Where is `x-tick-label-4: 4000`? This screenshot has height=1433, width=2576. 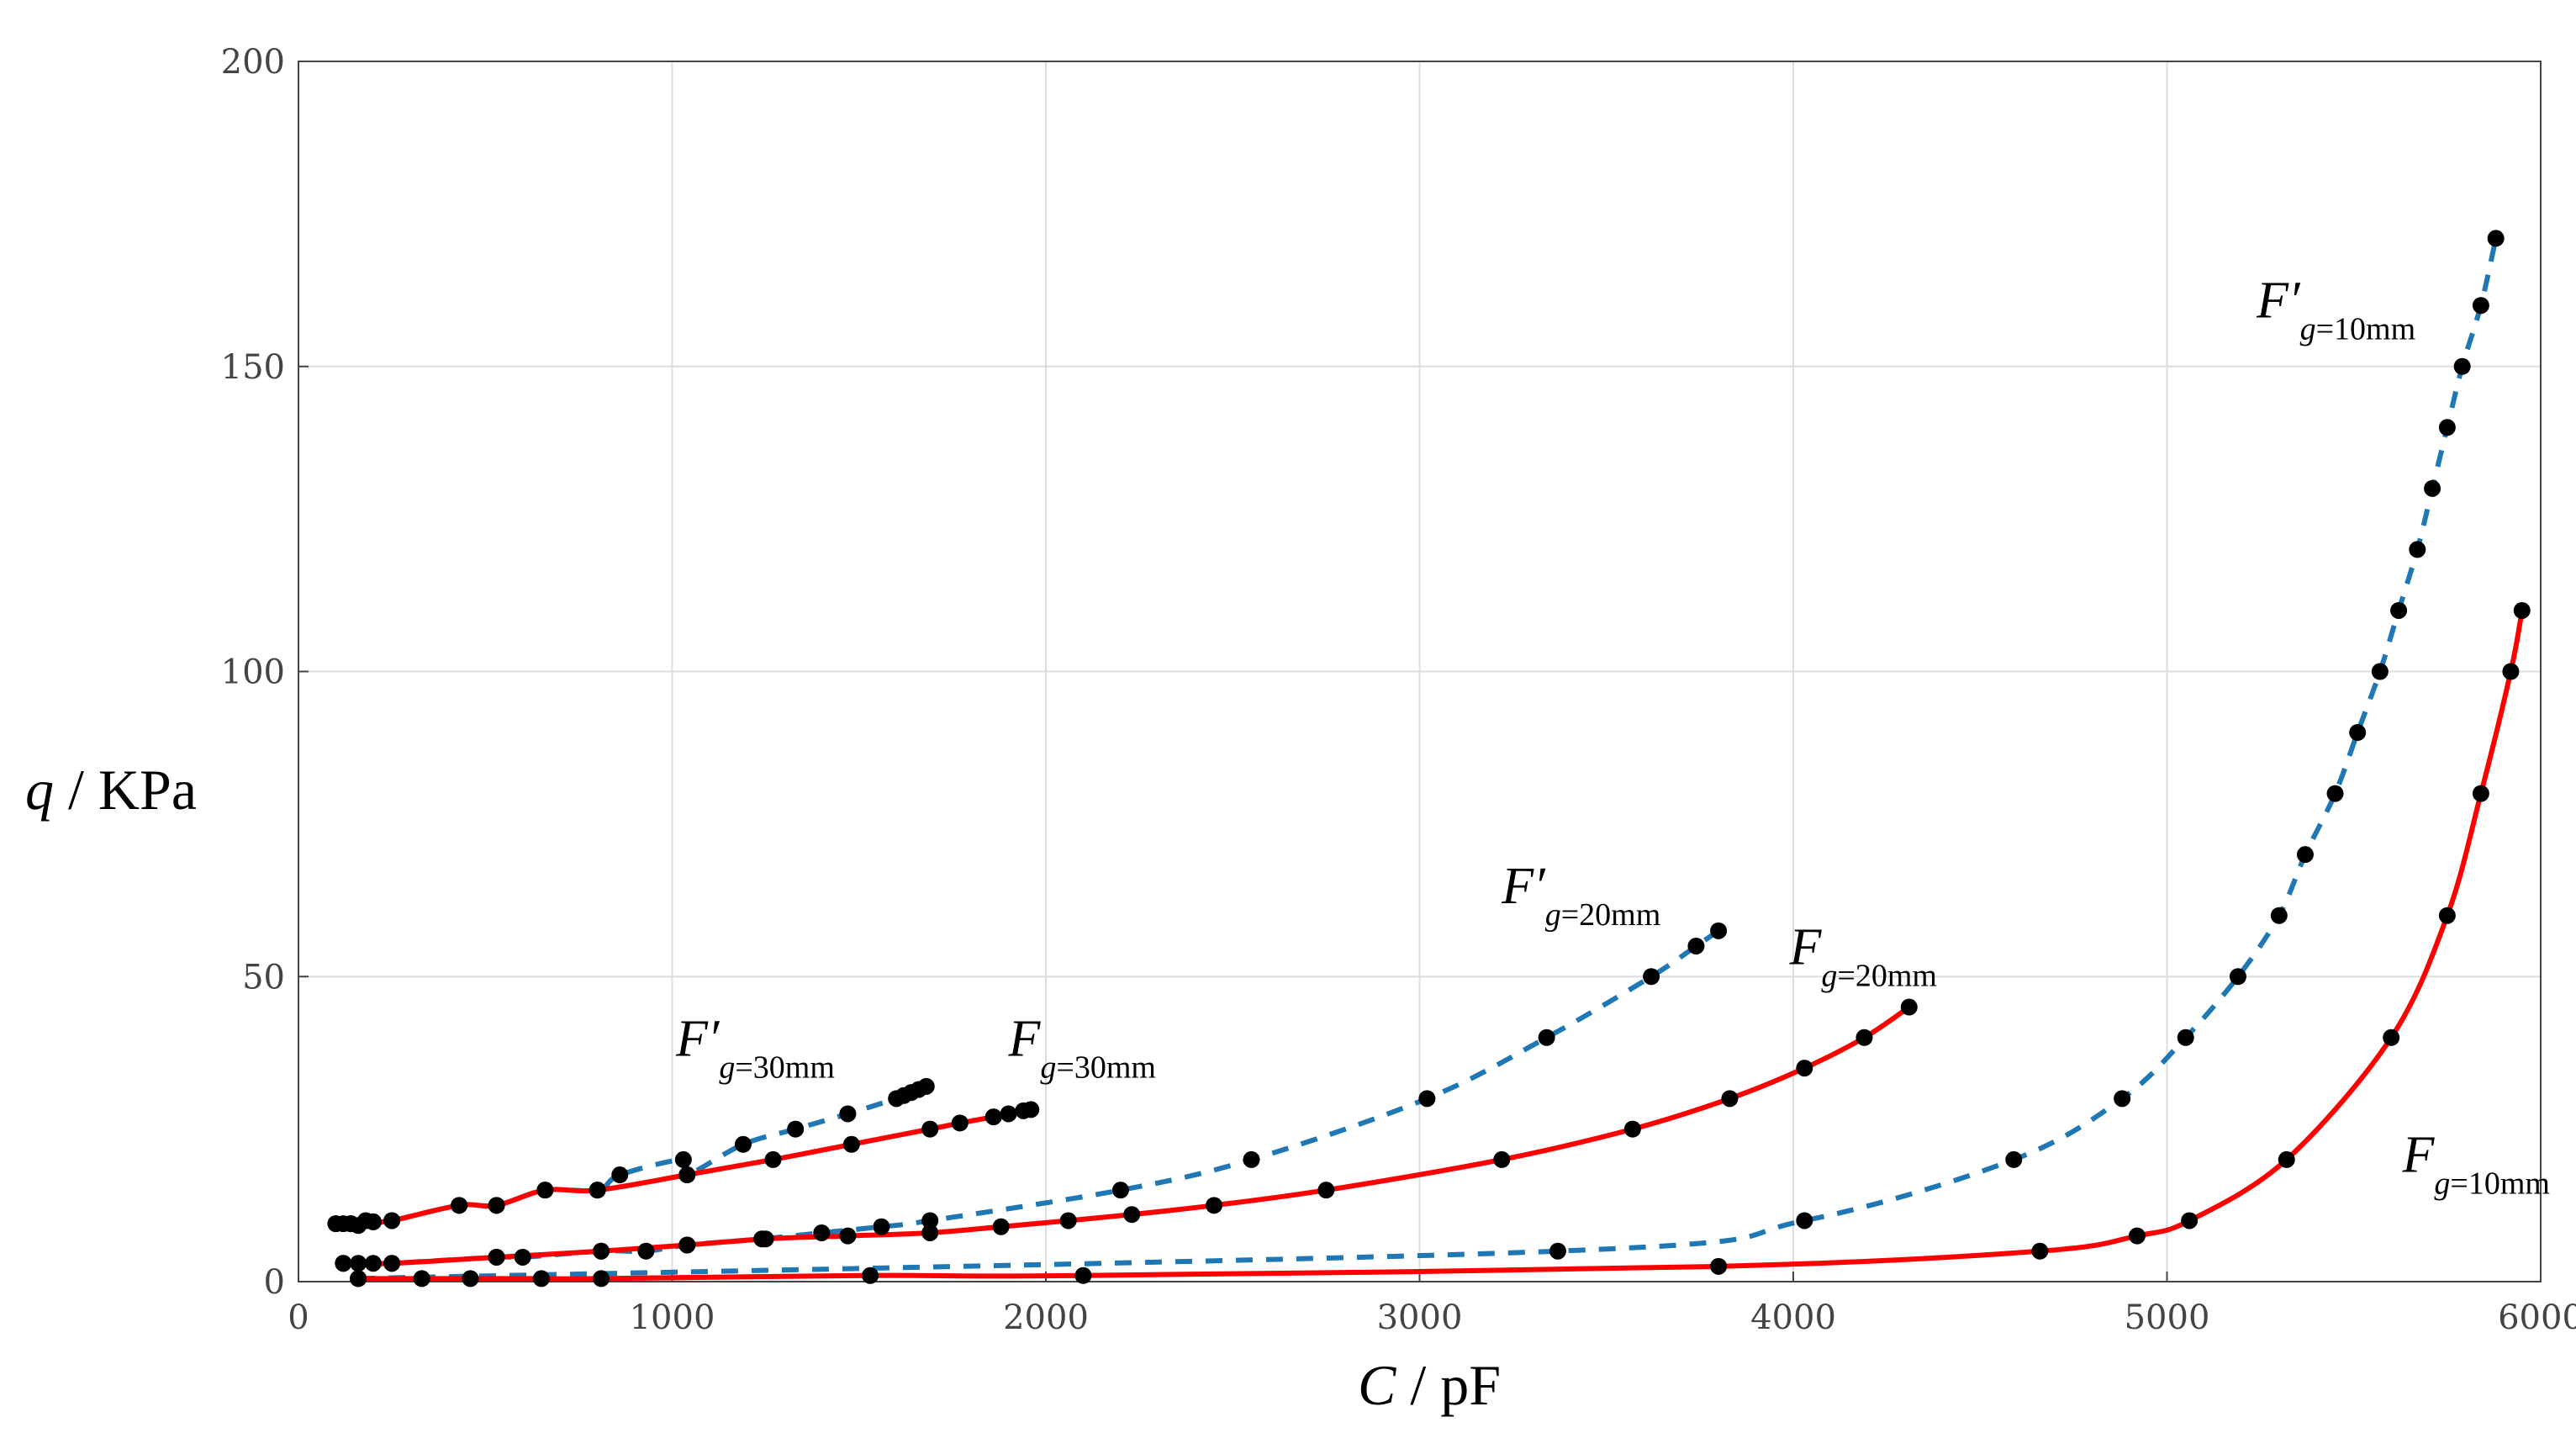 x-tick-label-4: 4000 is located at coordinates (1793, 1318).